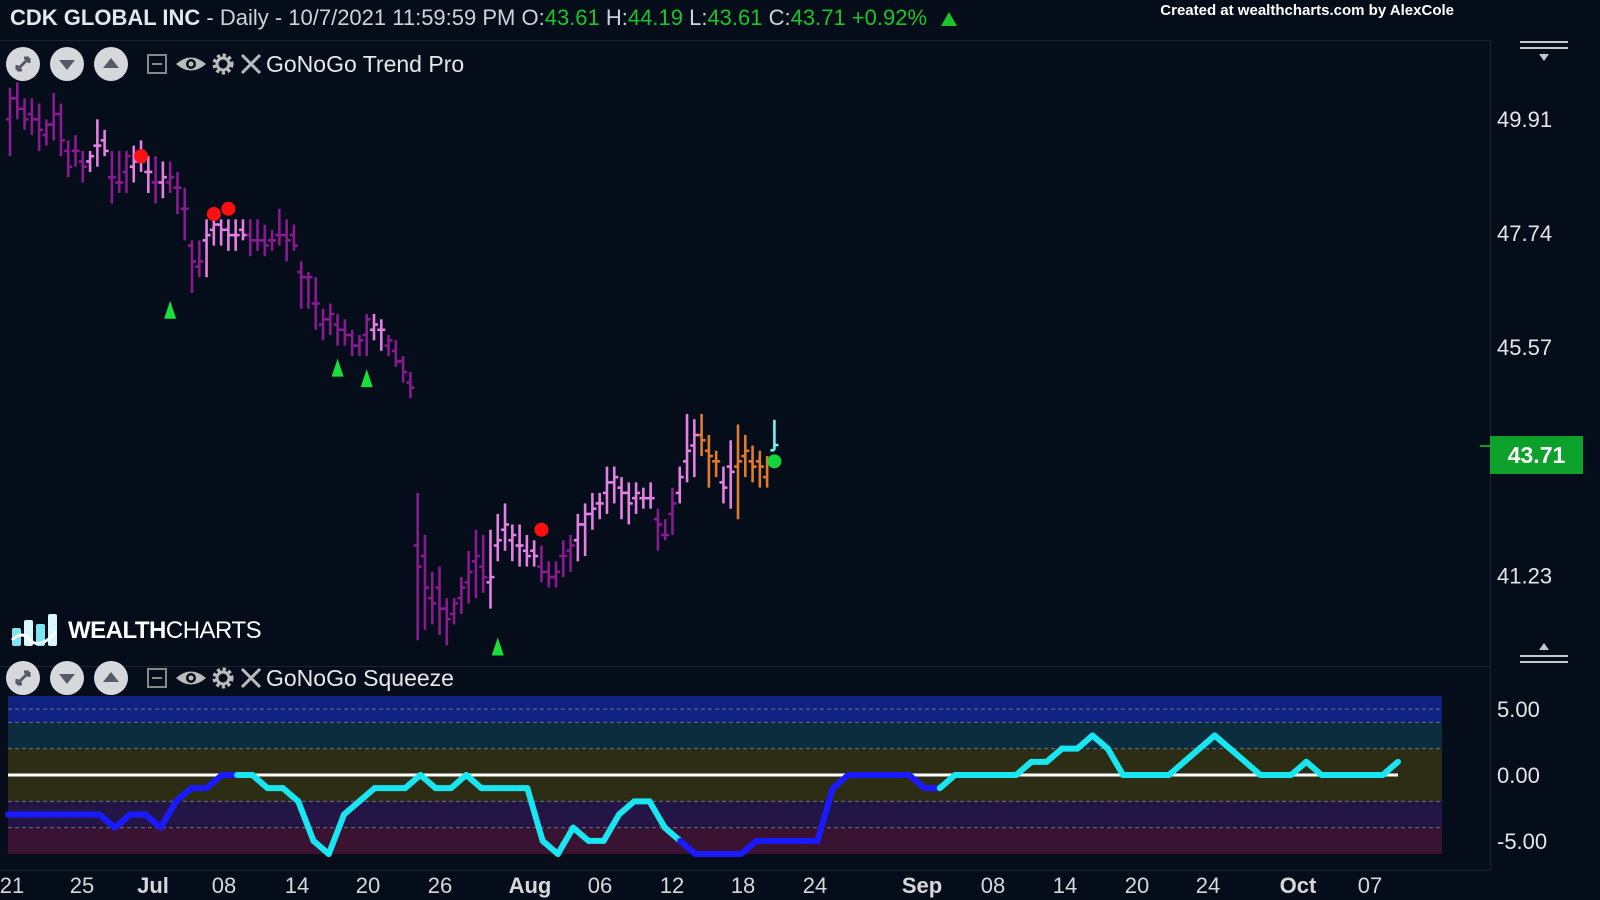 The height and width of the screenshot is (900, 1600). What do you see at coordinates (1137, 885) in the screenshot?
I see `x-tick-label: 20` at bounding box center [1137, 885].